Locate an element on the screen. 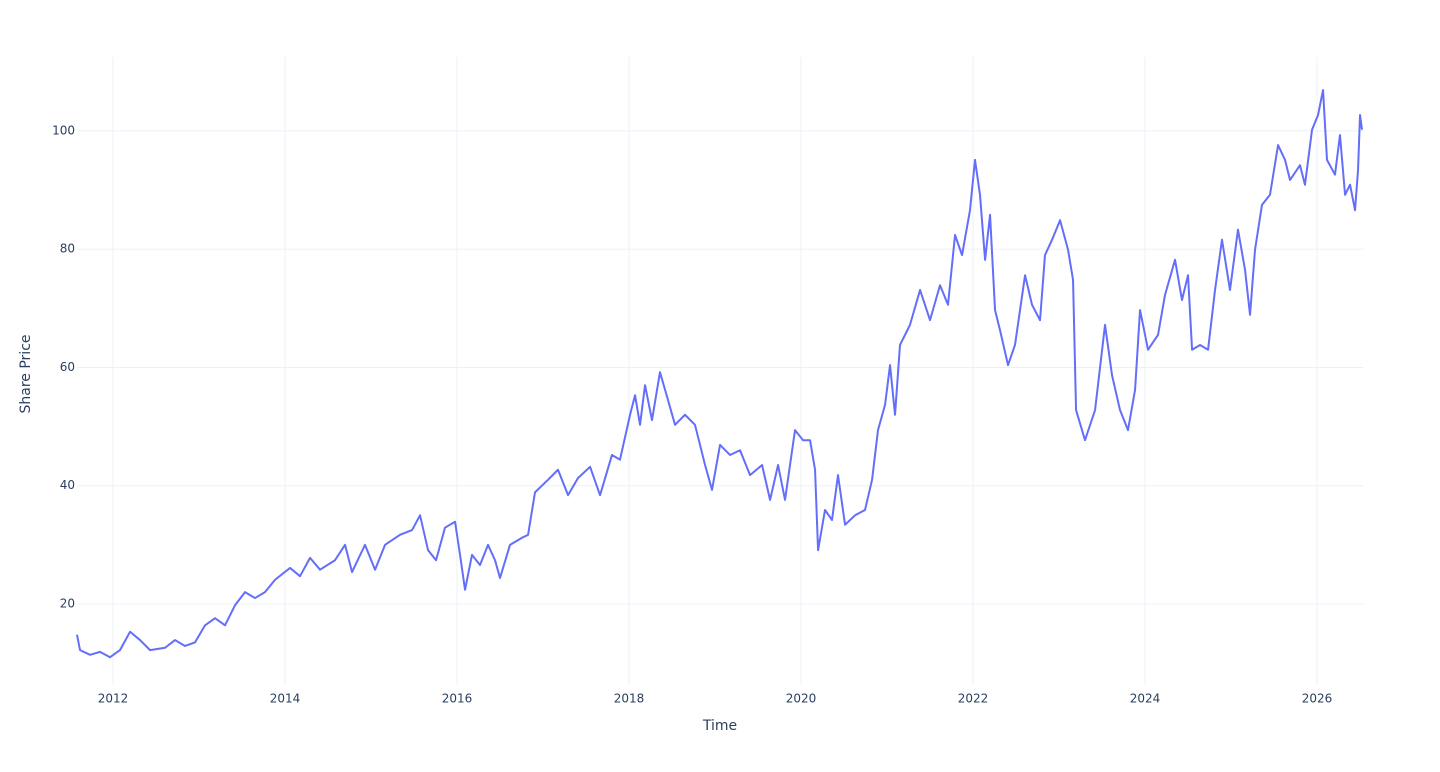 The width and height of the screenshot is (1440, 772). x-tick-label: 2024 is located at coordinates (1145, 699).